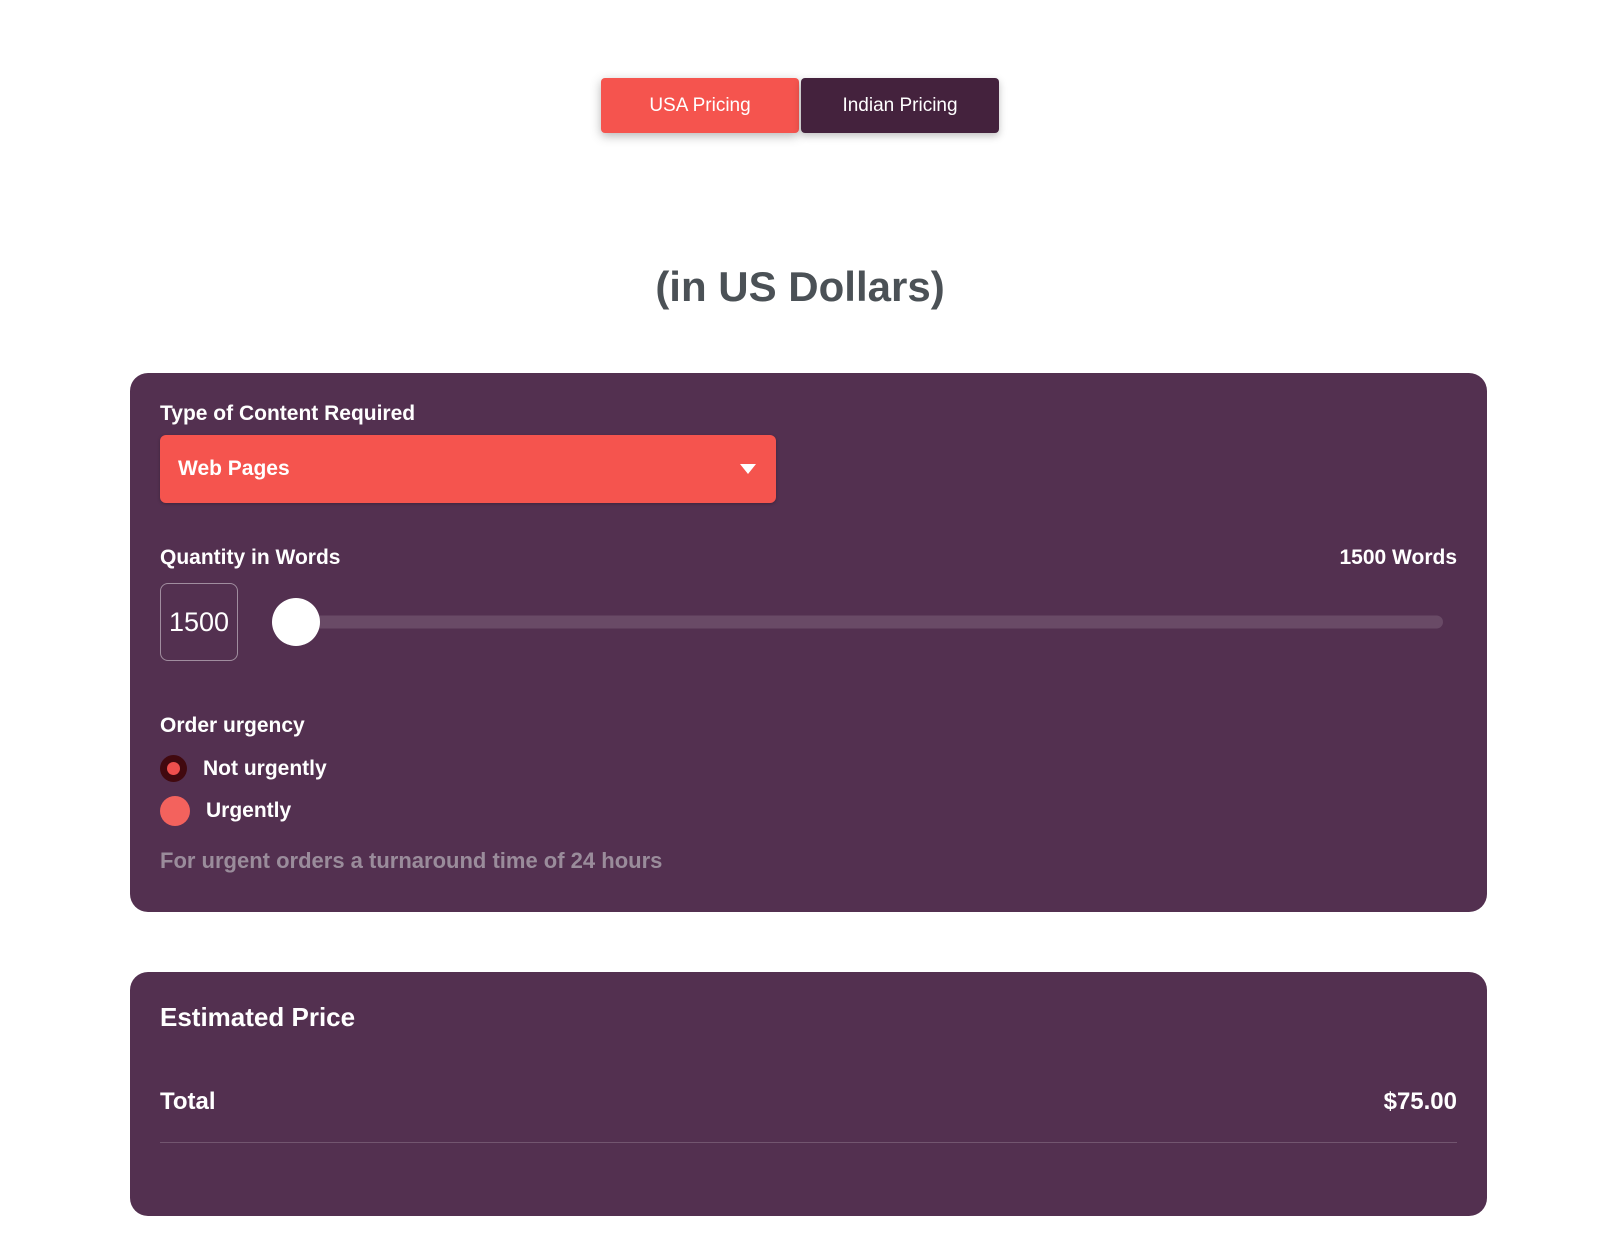 This screenshot has width=1600, height=1254. Describe the element at coordinates (748, 469) in the screenshot. I see `chevron-down-icon` at that location.